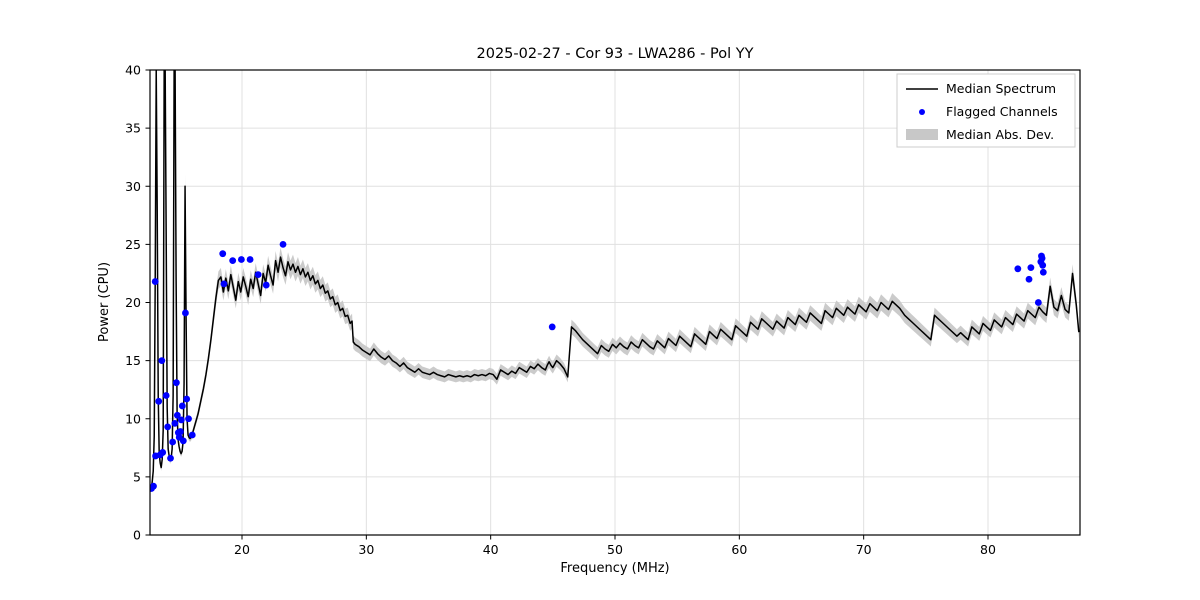 This screenshot has height=600, width=1200. I want to click on legend-label-flagged-channels: Flagged Channels, so click(1002, 111).